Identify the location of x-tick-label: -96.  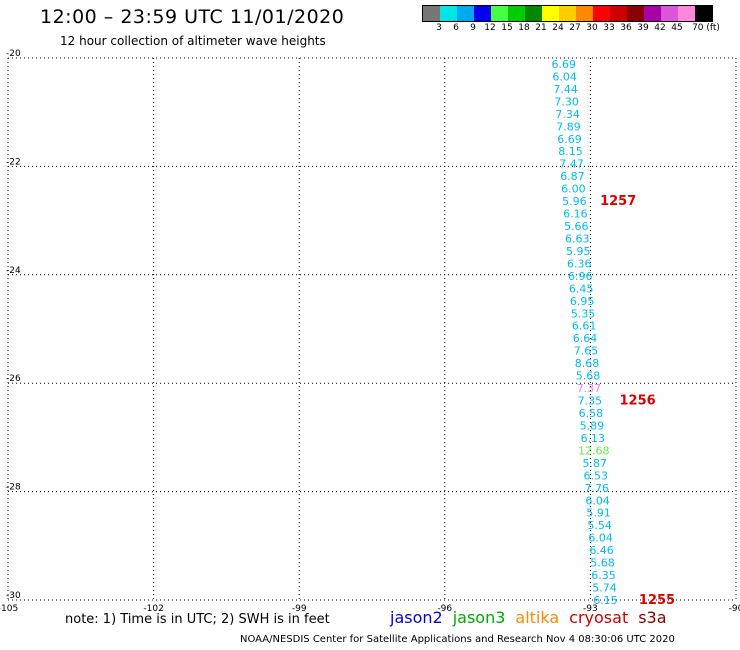
(444, 609).